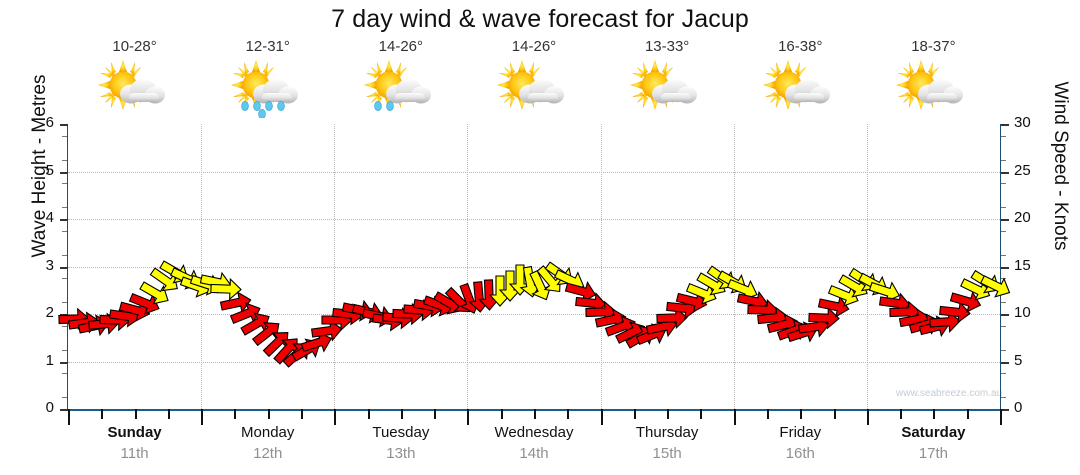 The height and width of the screenshot is (475, 1080). I want to click on day-name-label: Wednesday, so click(534, 432).